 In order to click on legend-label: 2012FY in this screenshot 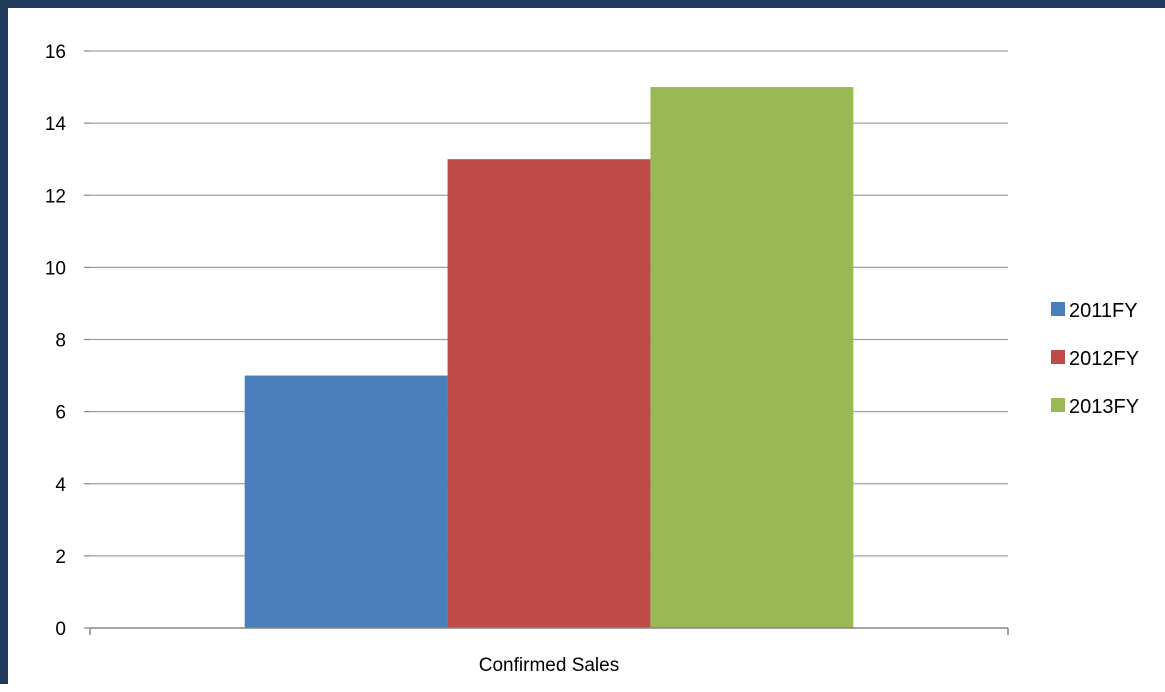, I will do `click(1104, 359)`.